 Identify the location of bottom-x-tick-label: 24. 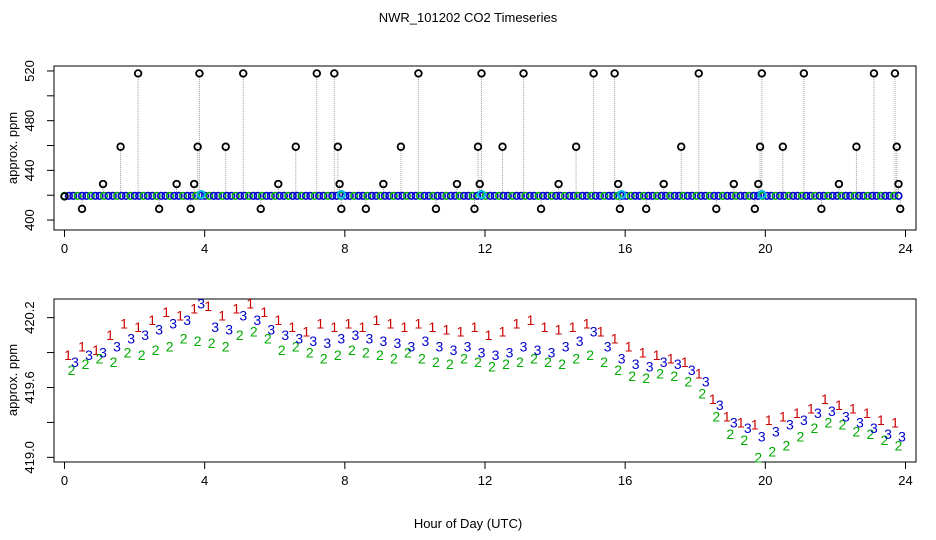
(905, 480).